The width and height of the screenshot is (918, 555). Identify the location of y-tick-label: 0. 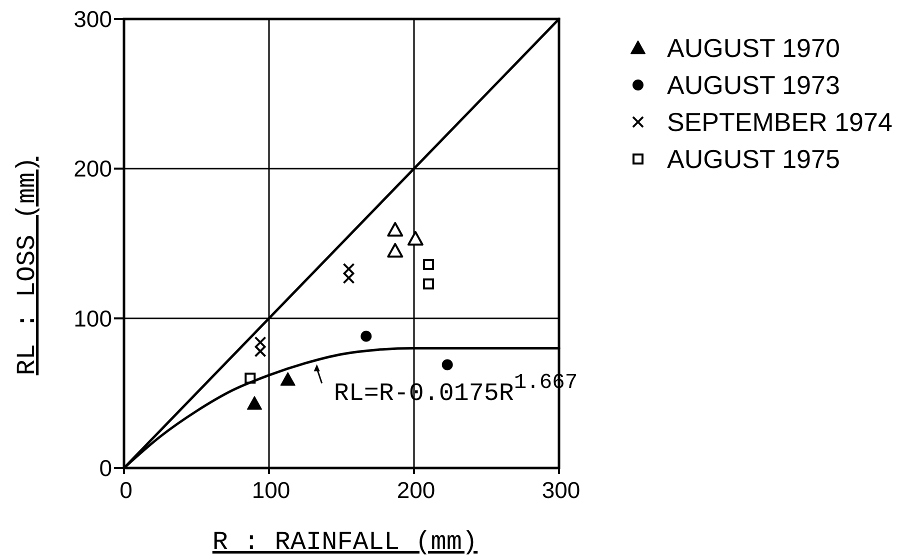
(105, 468).